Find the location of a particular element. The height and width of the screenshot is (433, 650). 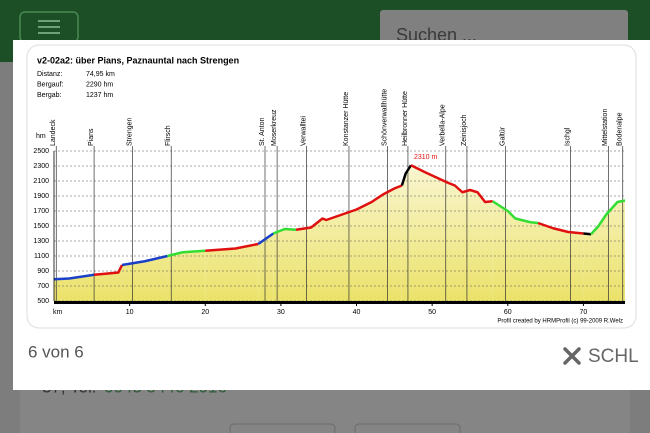

waypoint-label: Heilbronner Hütte is located at coordinates (405, 118).